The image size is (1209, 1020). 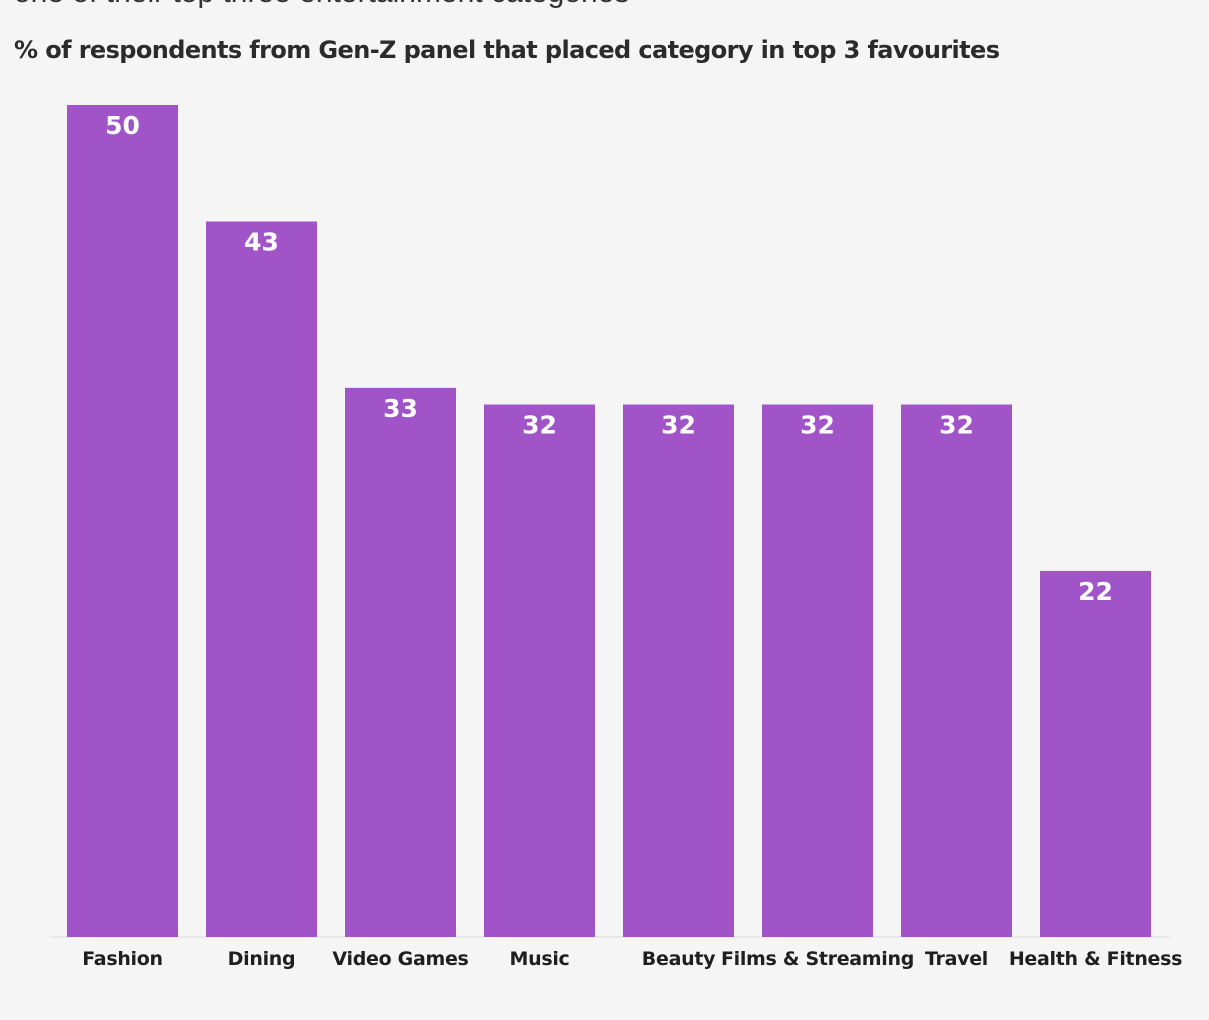 What do you see at coordinates (122, 521) in the screenshot?
I see `bar-fashion` at bounding box center [122, 521].